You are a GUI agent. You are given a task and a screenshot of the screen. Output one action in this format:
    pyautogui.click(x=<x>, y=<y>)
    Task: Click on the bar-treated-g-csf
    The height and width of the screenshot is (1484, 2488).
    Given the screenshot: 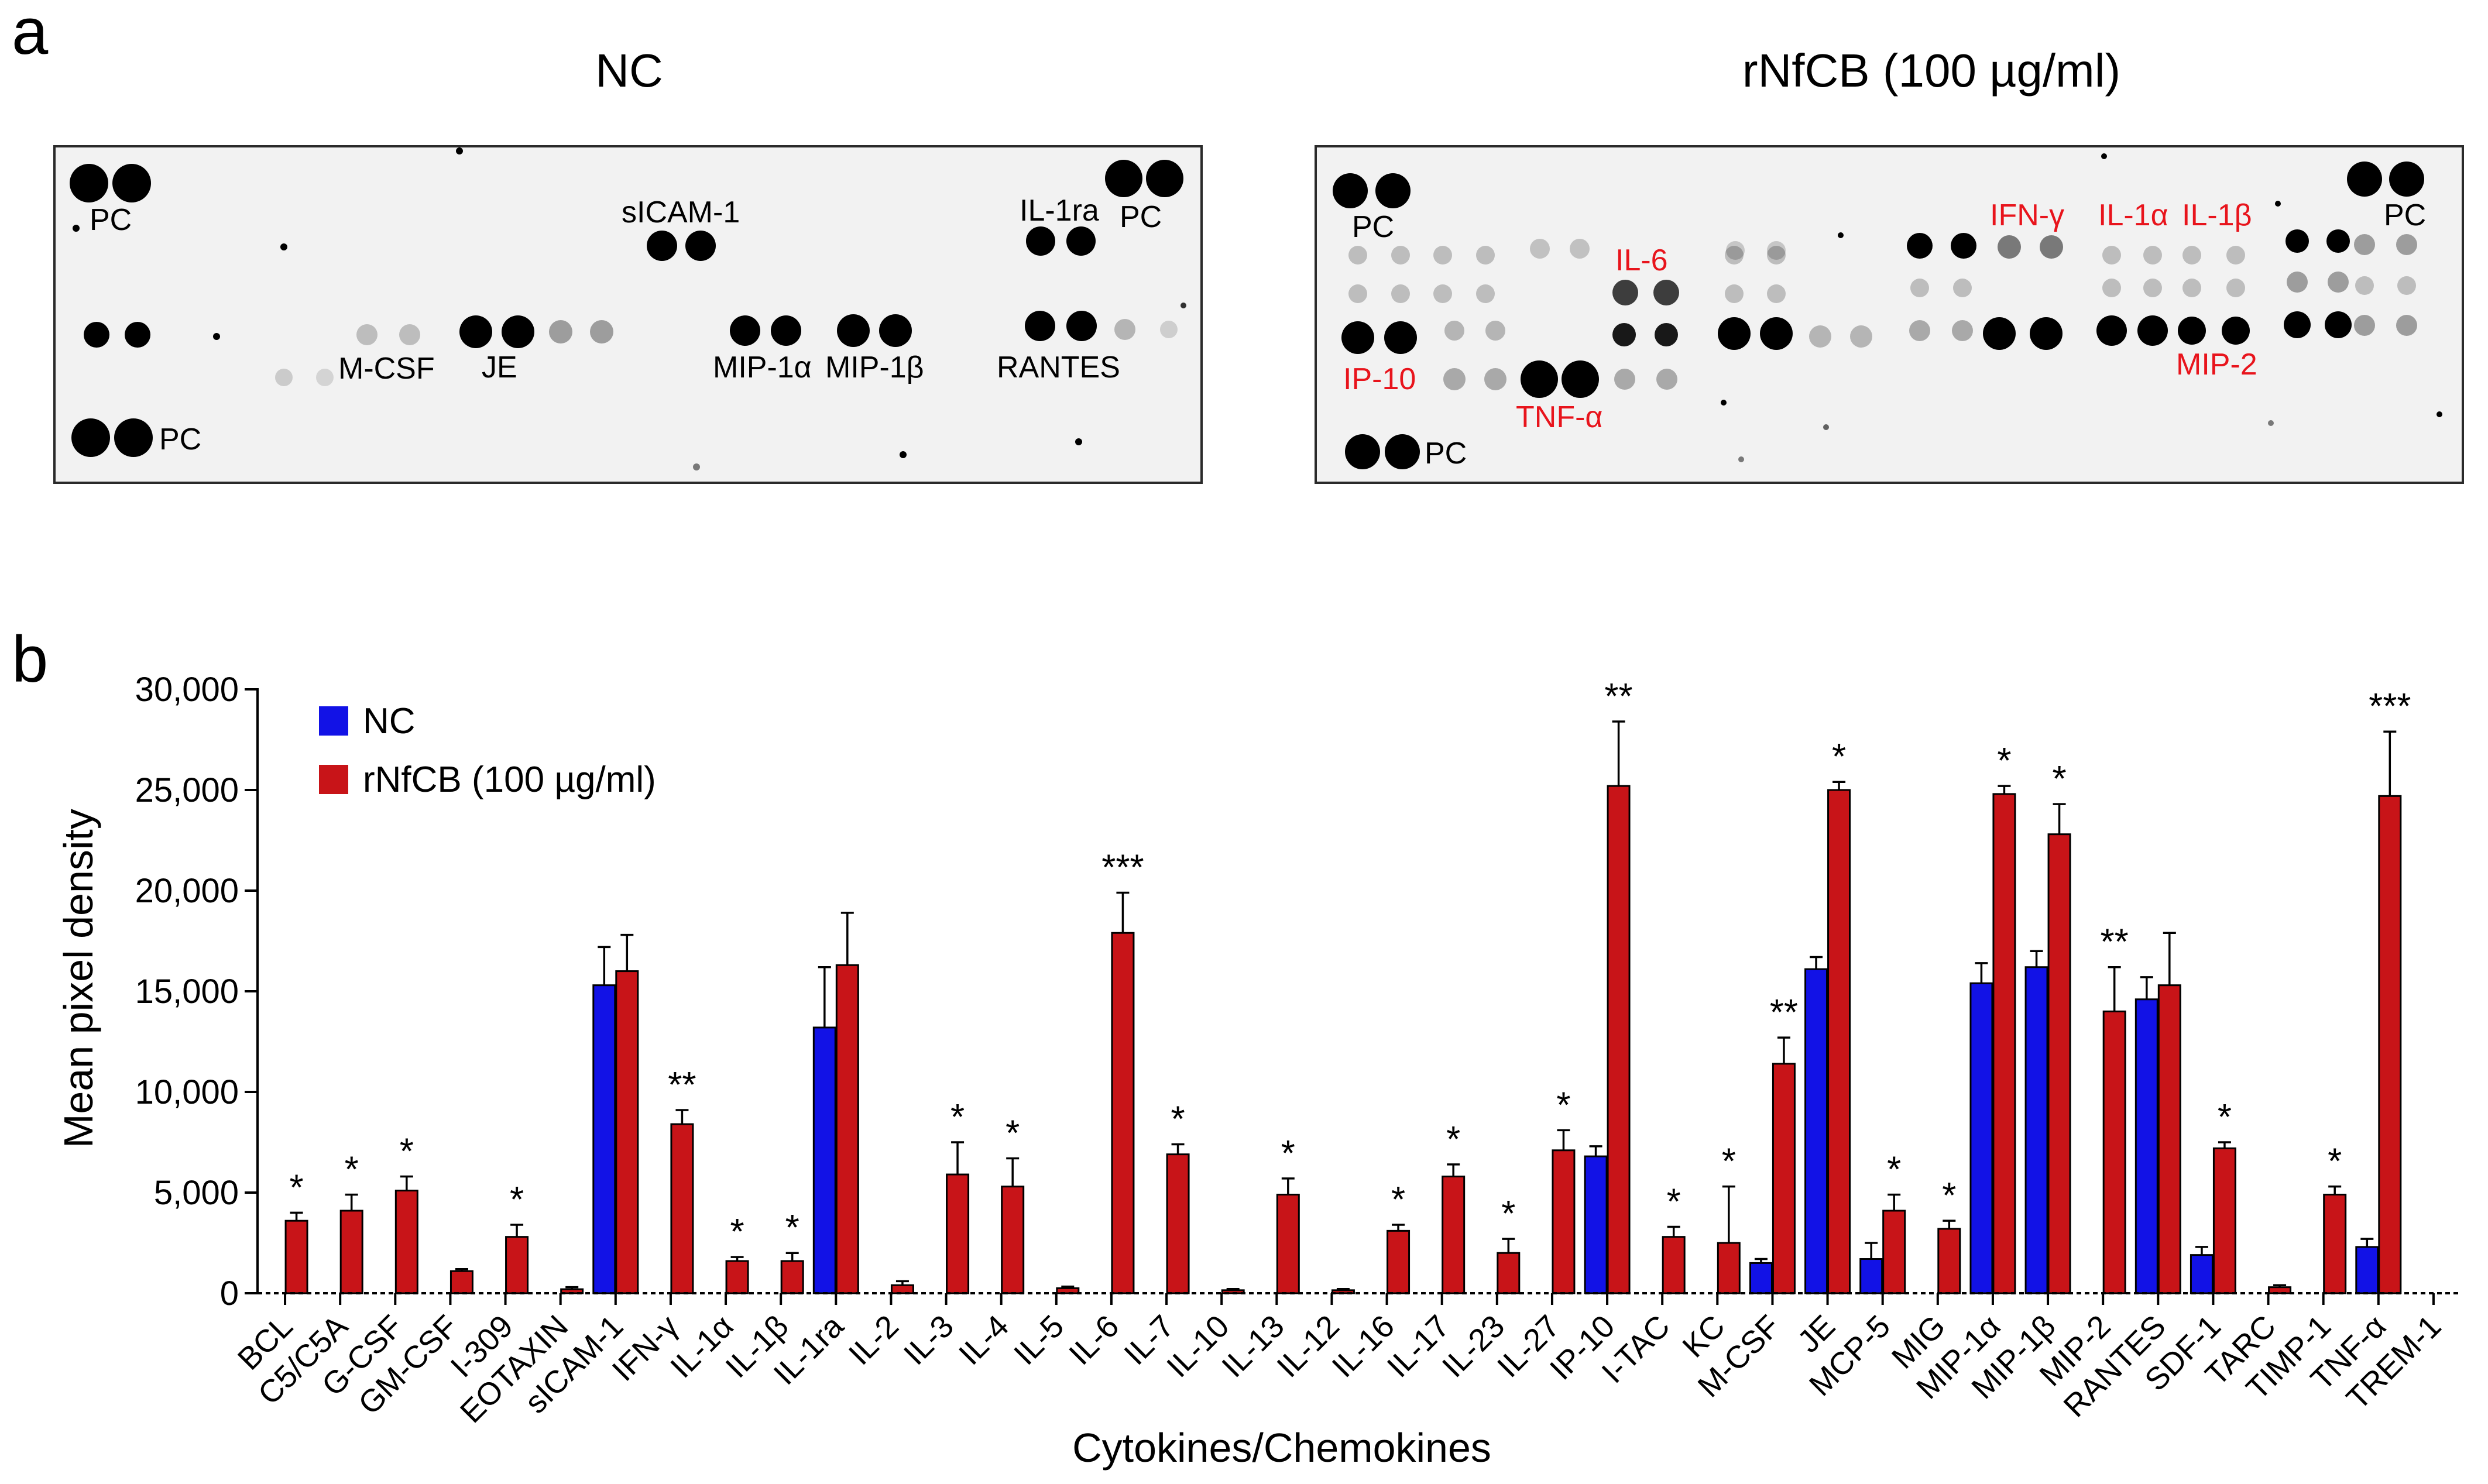 What is the action you would take?
    pyautogui.click(x=406, y=1242)
    